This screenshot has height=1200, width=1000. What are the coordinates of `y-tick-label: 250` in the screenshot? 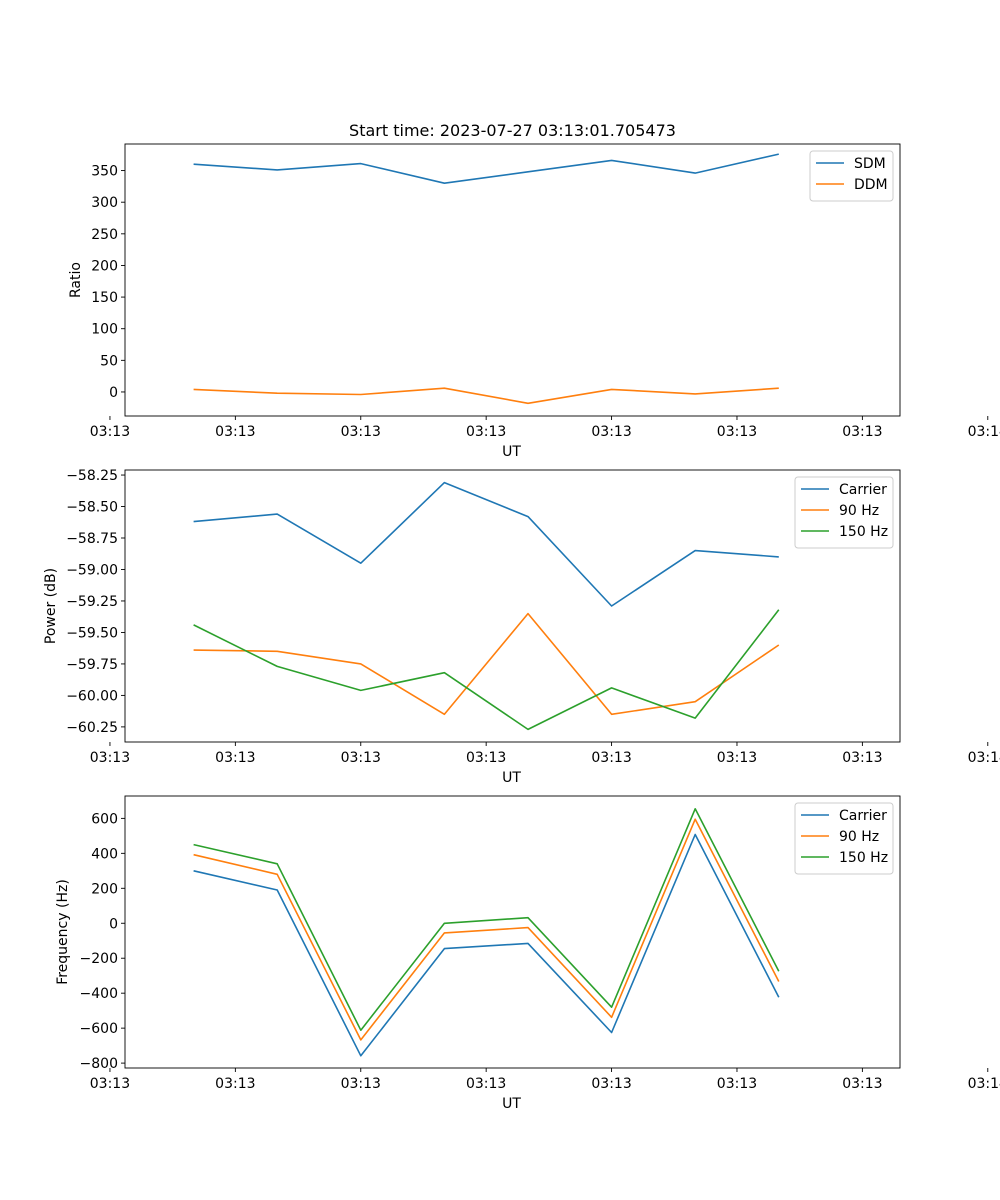 It's located at (104, 235).